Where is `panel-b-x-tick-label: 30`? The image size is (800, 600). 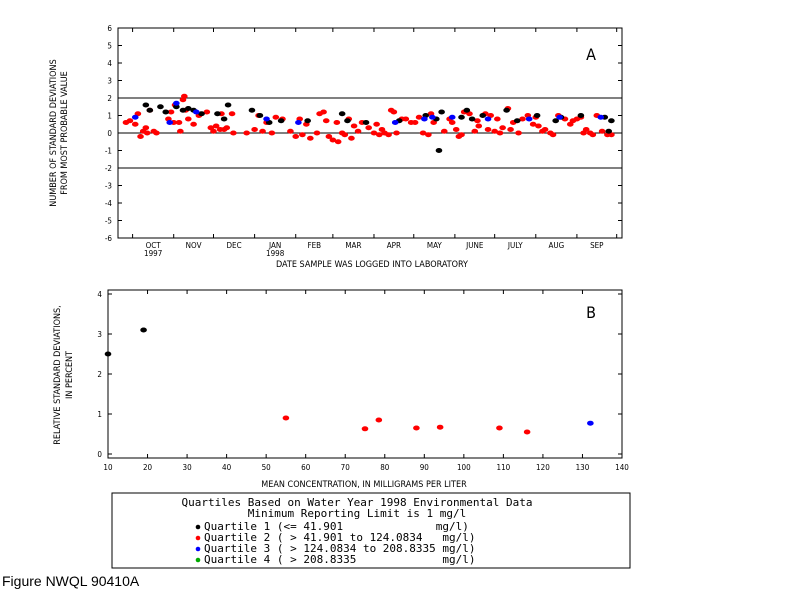
panel-b-x-tick-label: 30 is located at coordinates (187, 467).